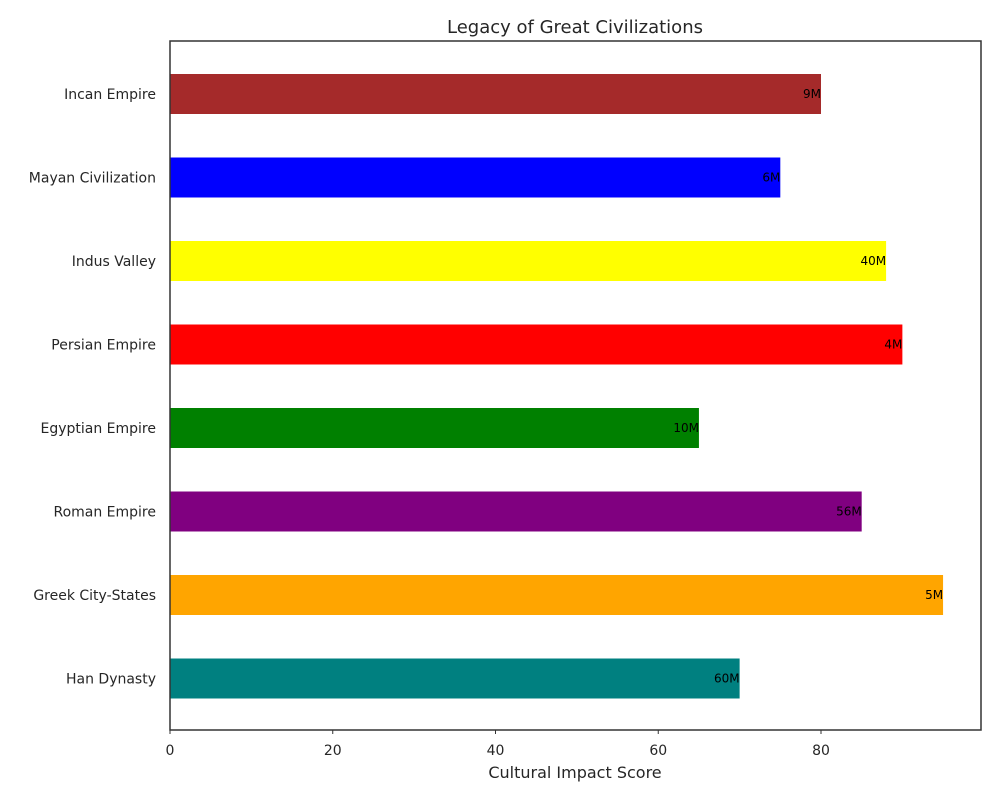  Describe the element at coordinates (111, 680) in the screenshot. I see `y-tick-label: Han Dynasty` at that location.